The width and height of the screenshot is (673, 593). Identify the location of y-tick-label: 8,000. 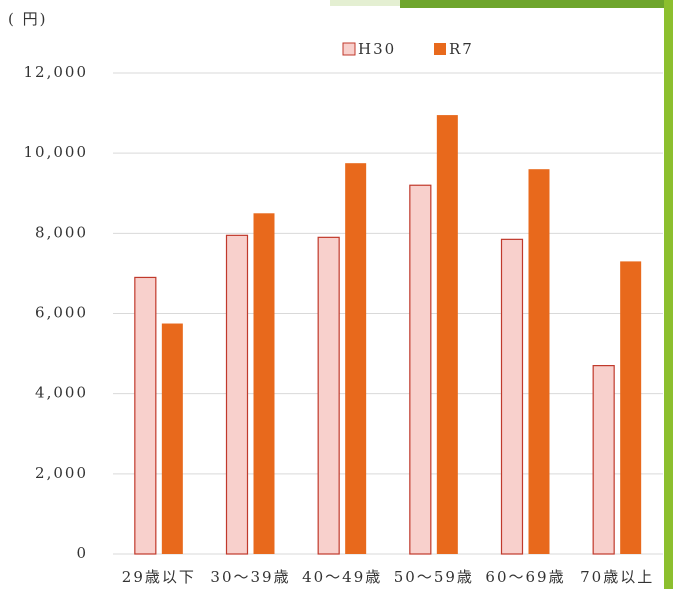
(61, 232).